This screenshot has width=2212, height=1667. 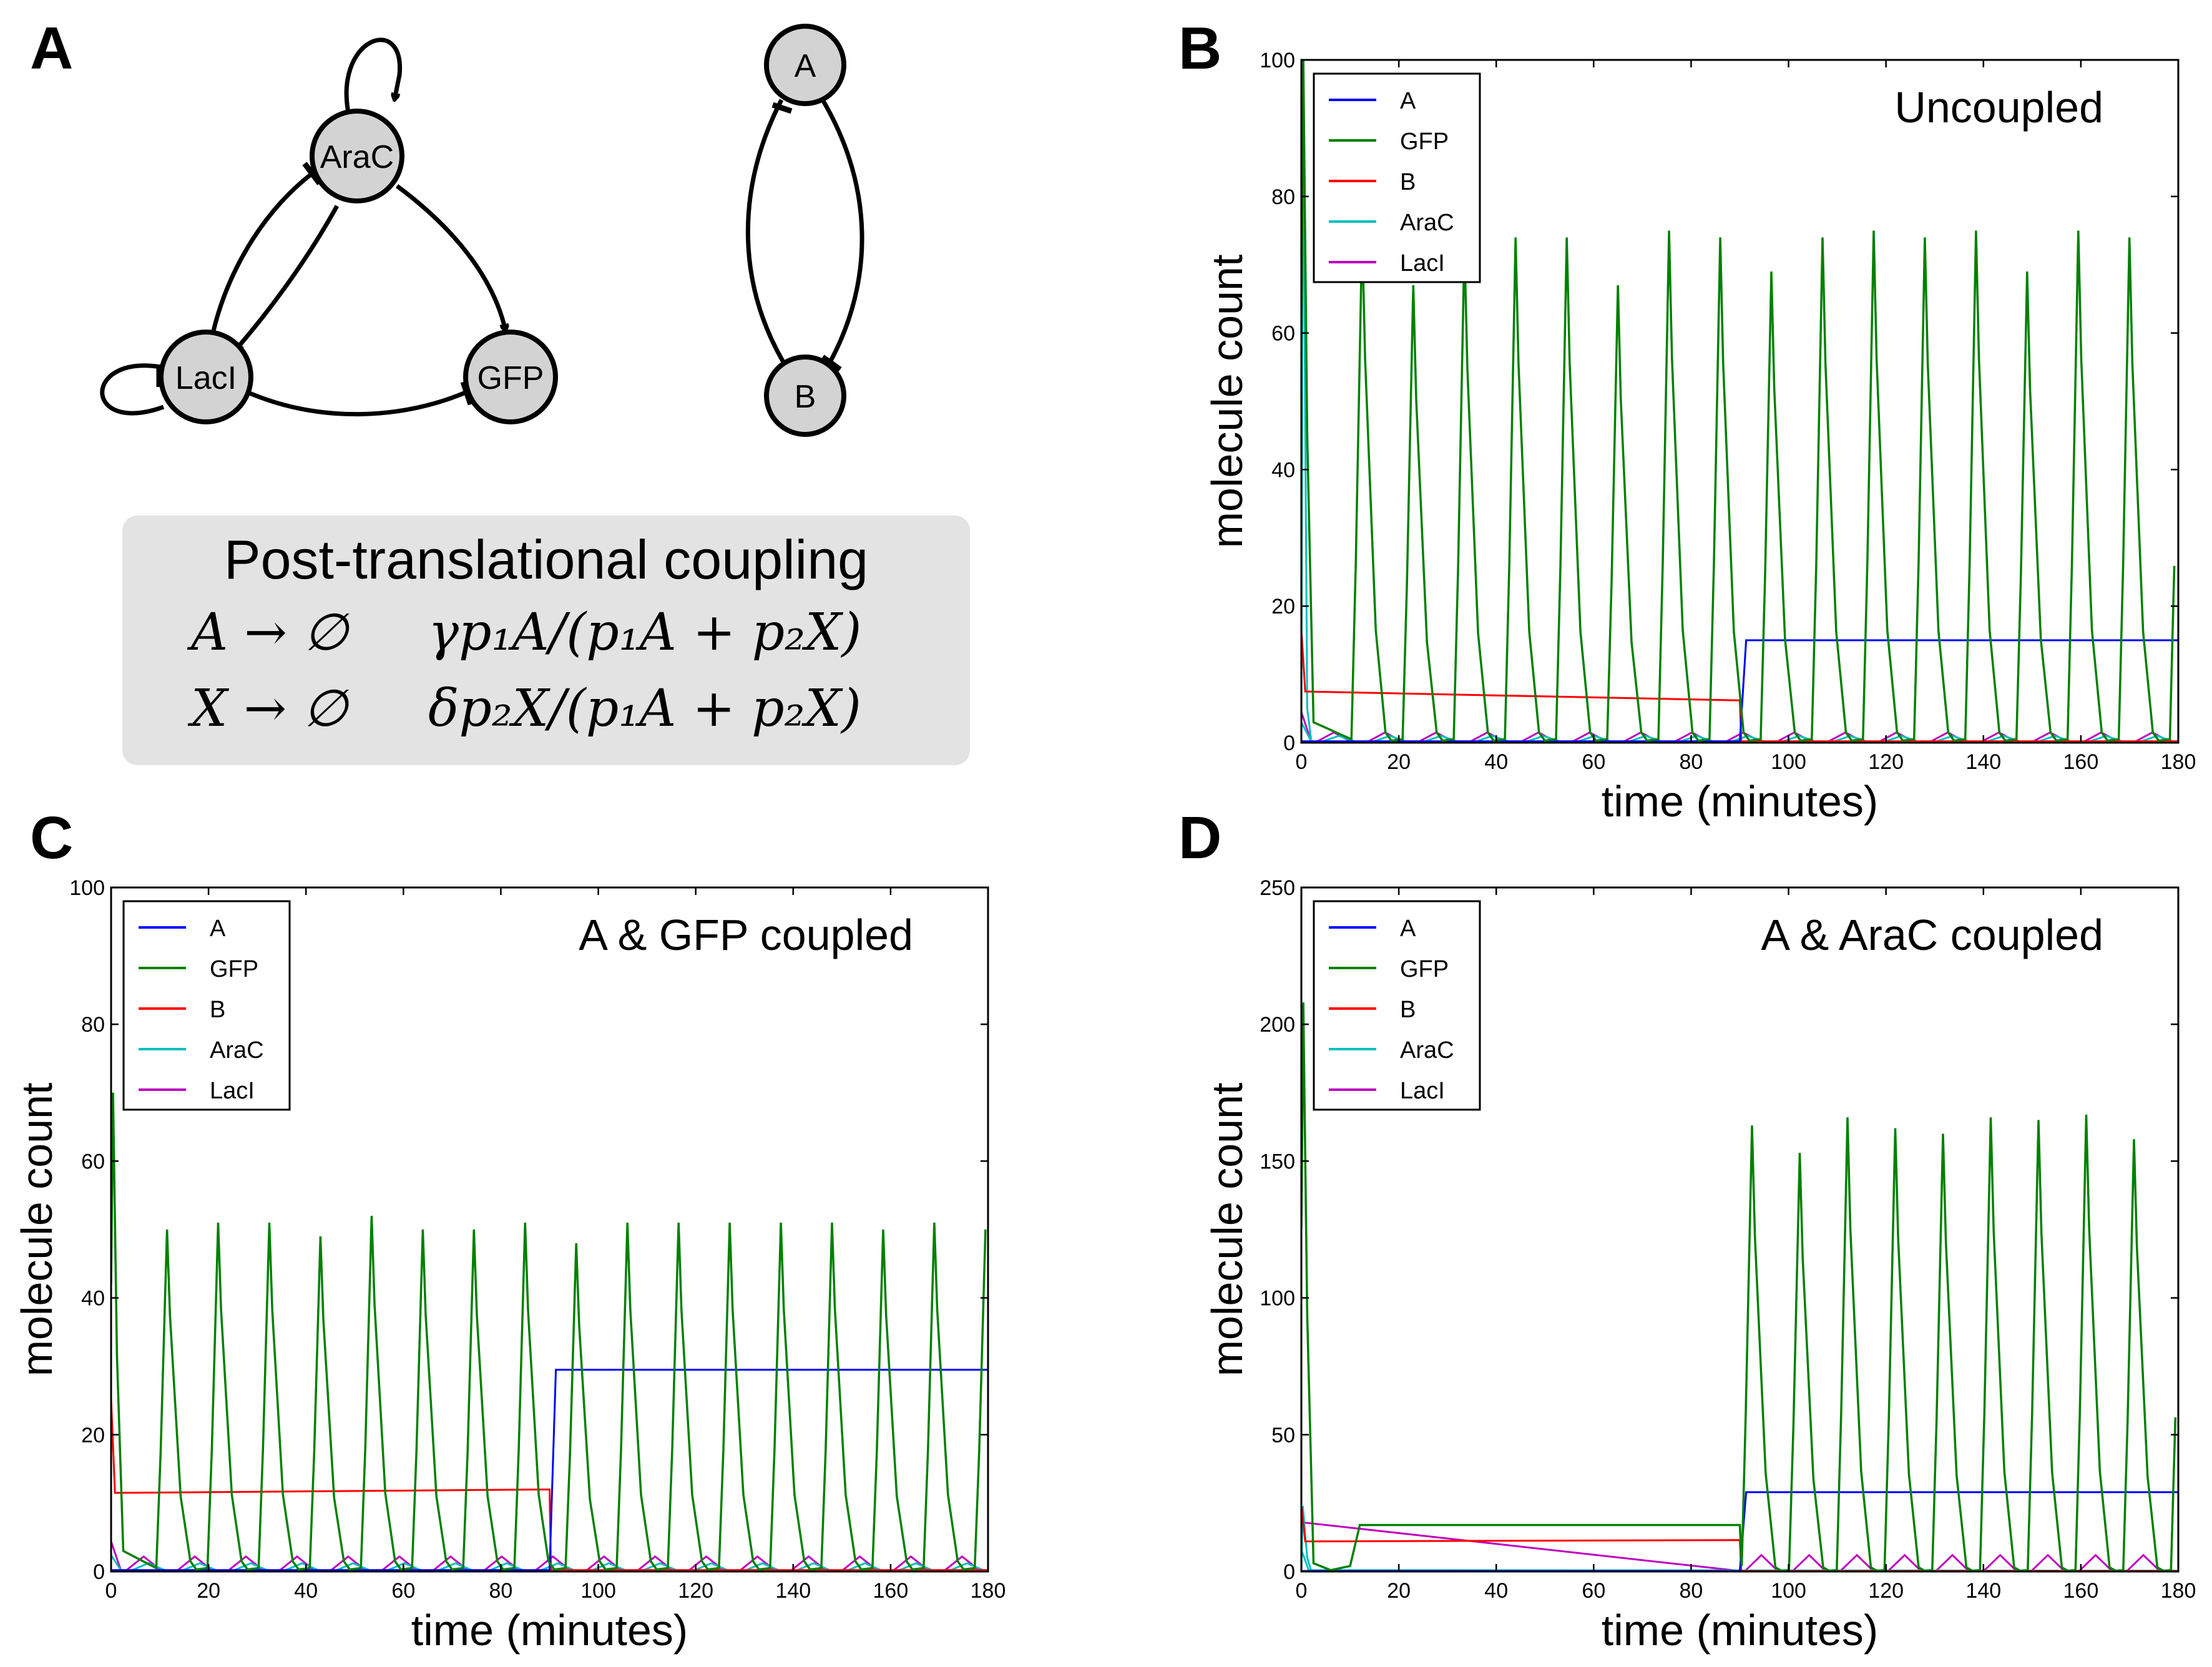 What do you see at coordinates (1740, 691) in the screenshot?
I see `series-a-B` at bounding box center [1740, 691].